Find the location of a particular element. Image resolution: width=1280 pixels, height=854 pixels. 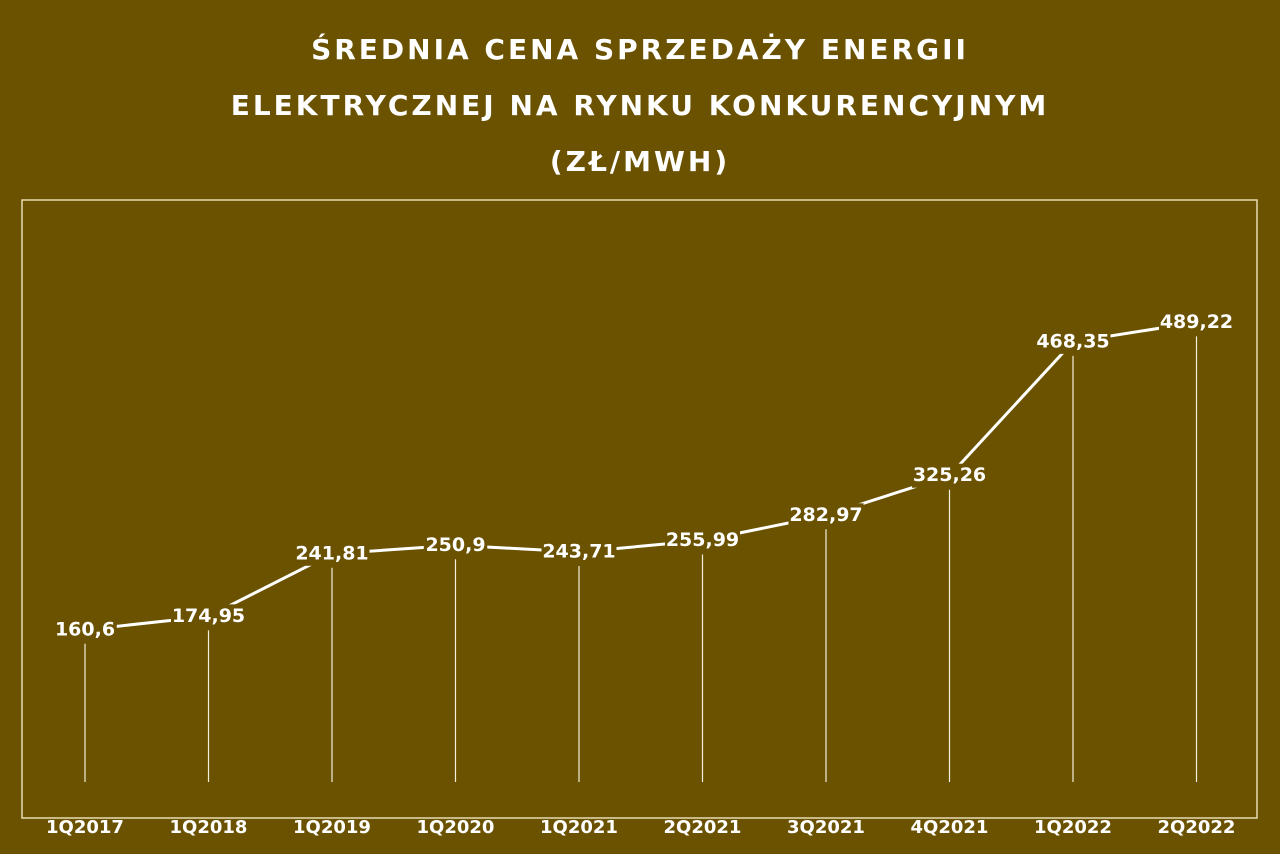

data-label: 160,6 is located at coordinates (85, 629).